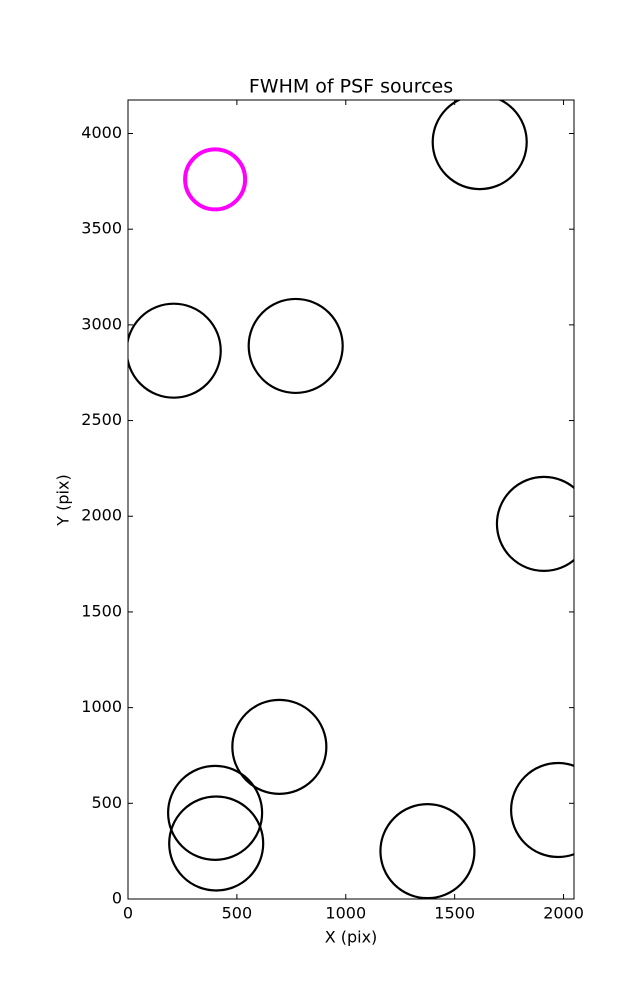  Describe the element at coordinates (351, 87) in the screenshot. I see `chart-title: FWHM of PSF sources` at that location.